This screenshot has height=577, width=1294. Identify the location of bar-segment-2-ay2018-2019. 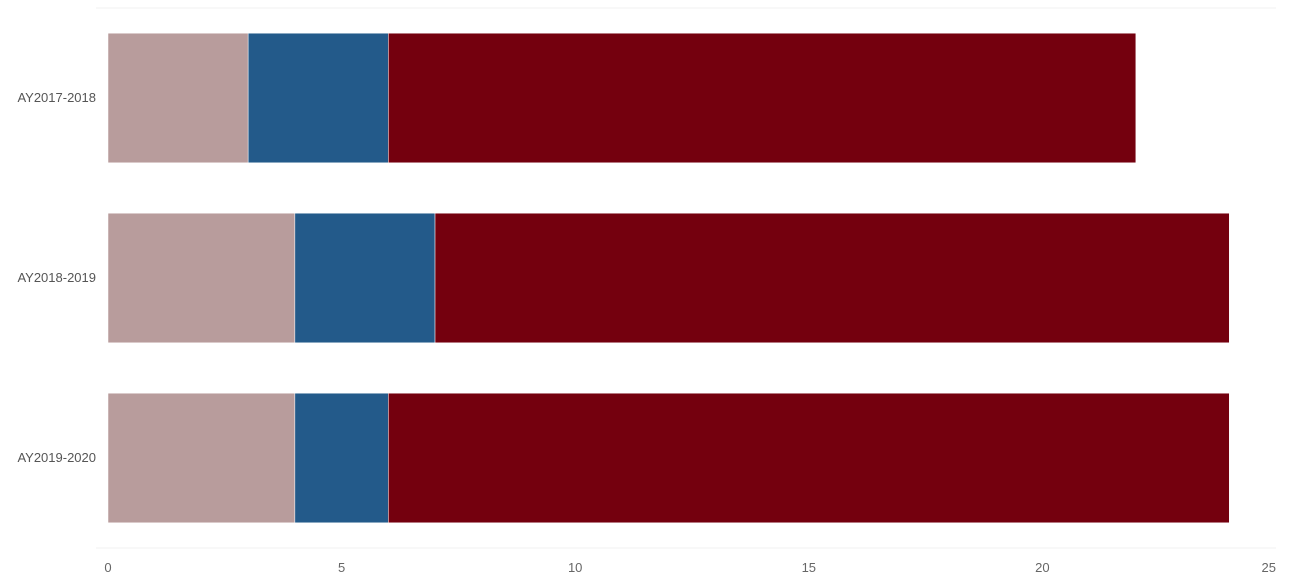
(365, 278).